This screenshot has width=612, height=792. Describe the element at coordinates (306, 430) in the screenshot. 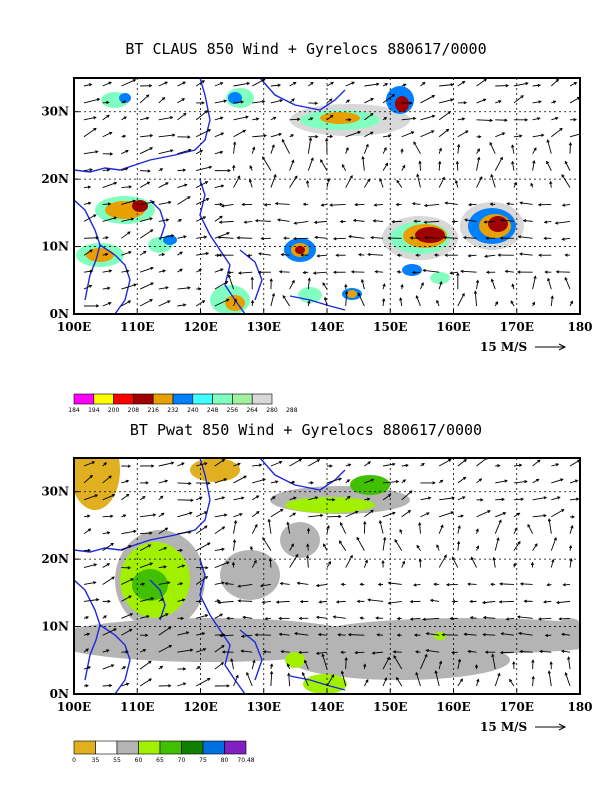

I see `panel2-title: BT Pwat 850 Wind + Gyrelocs 880617/0000` at that location.